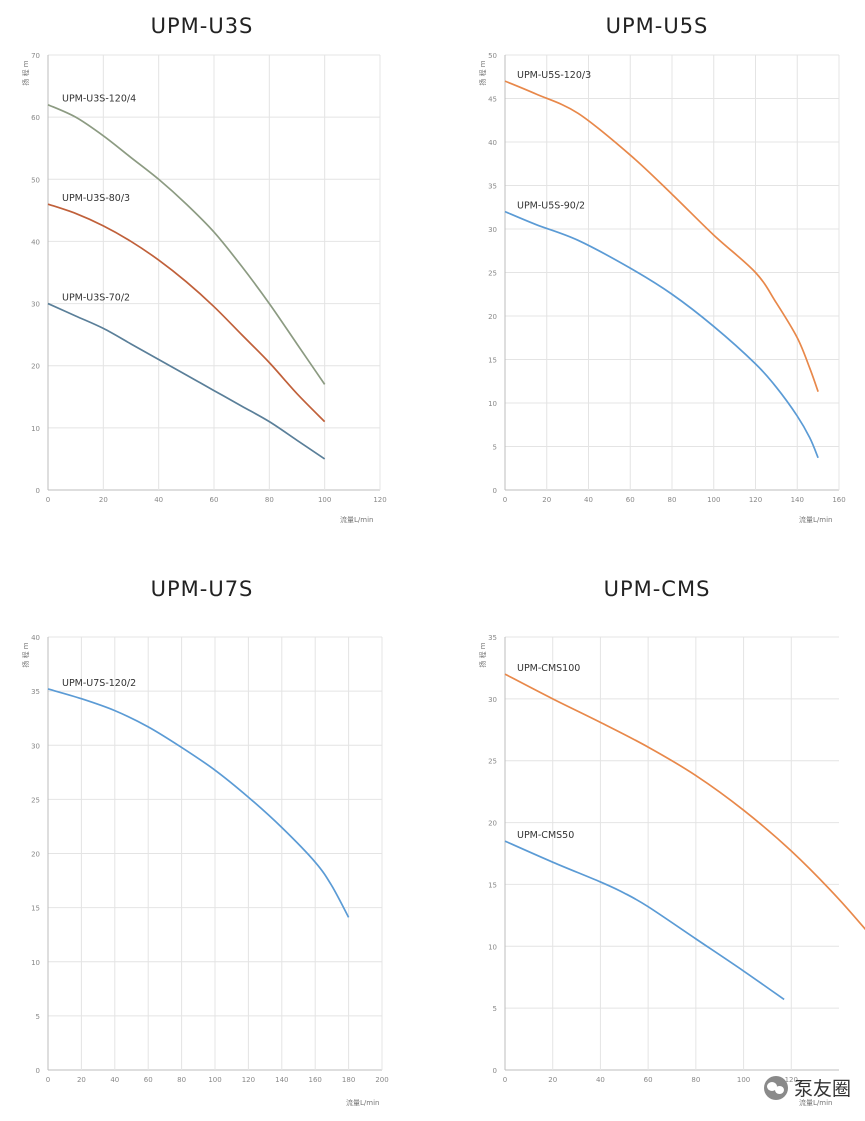 This screenshot has height=1121, width=865. Describe the element at coordinates (775, 1087) in the screenshot. I see `wechat-icon` at that location.